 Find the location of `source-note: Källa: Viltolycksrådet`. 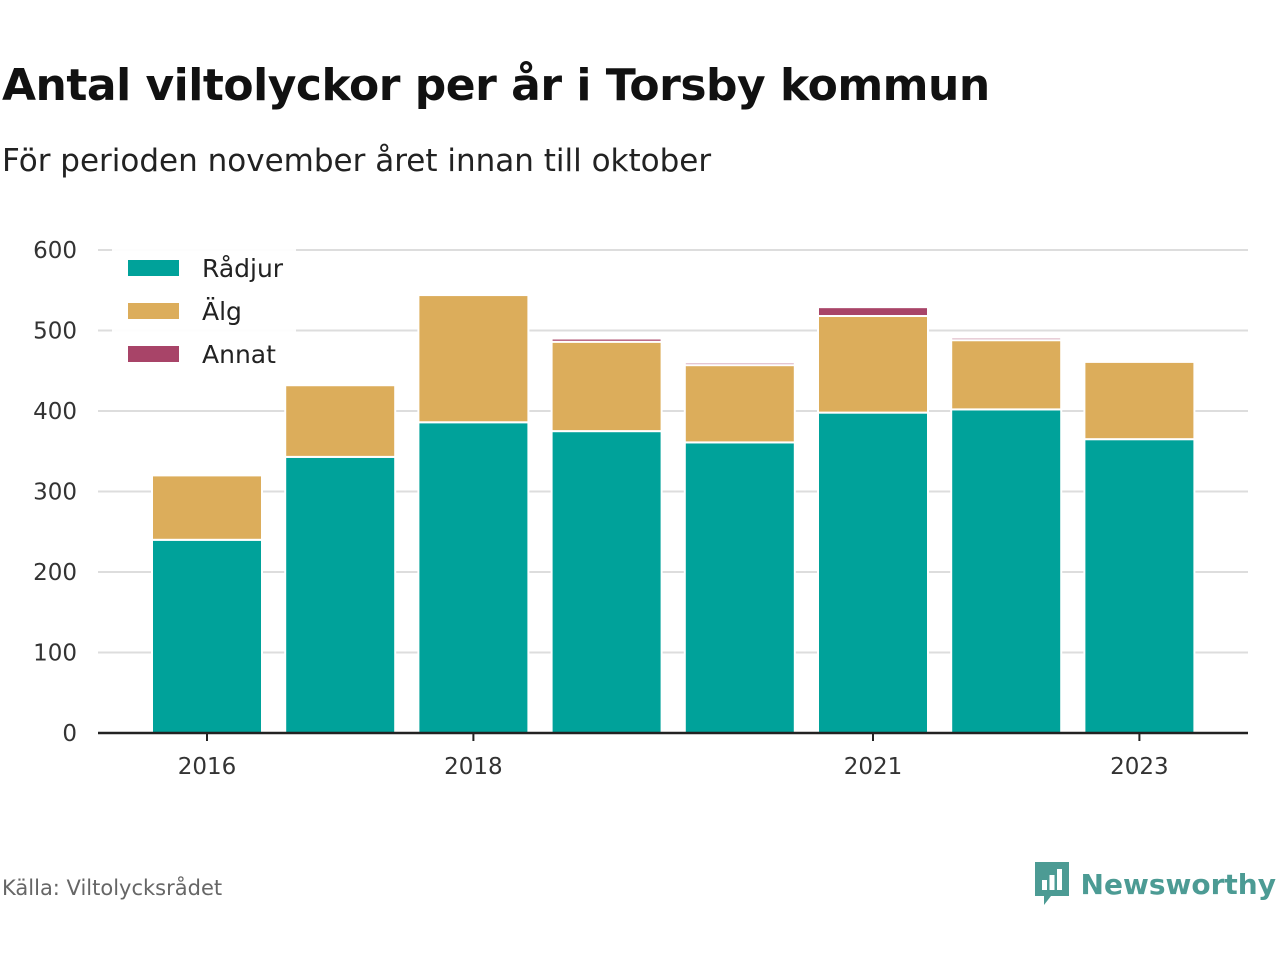

source-note: Källa: Viltolycksrådet is located at coordinates (112, 888).